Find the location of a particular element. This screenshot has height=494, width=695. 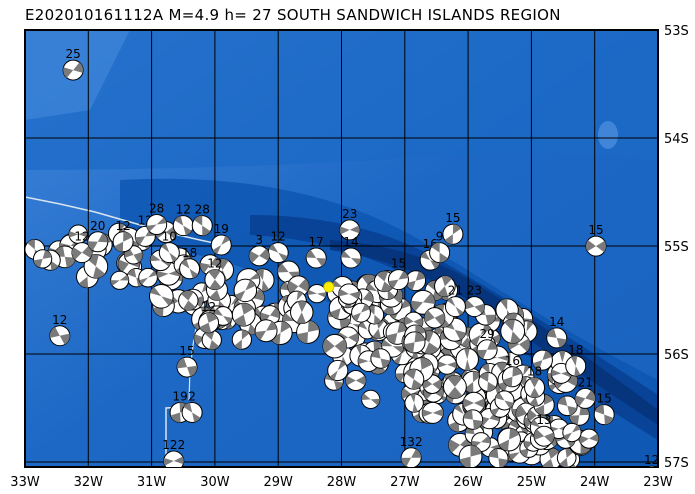

event-depth-label: 19 is located at coordinates (179, 396).